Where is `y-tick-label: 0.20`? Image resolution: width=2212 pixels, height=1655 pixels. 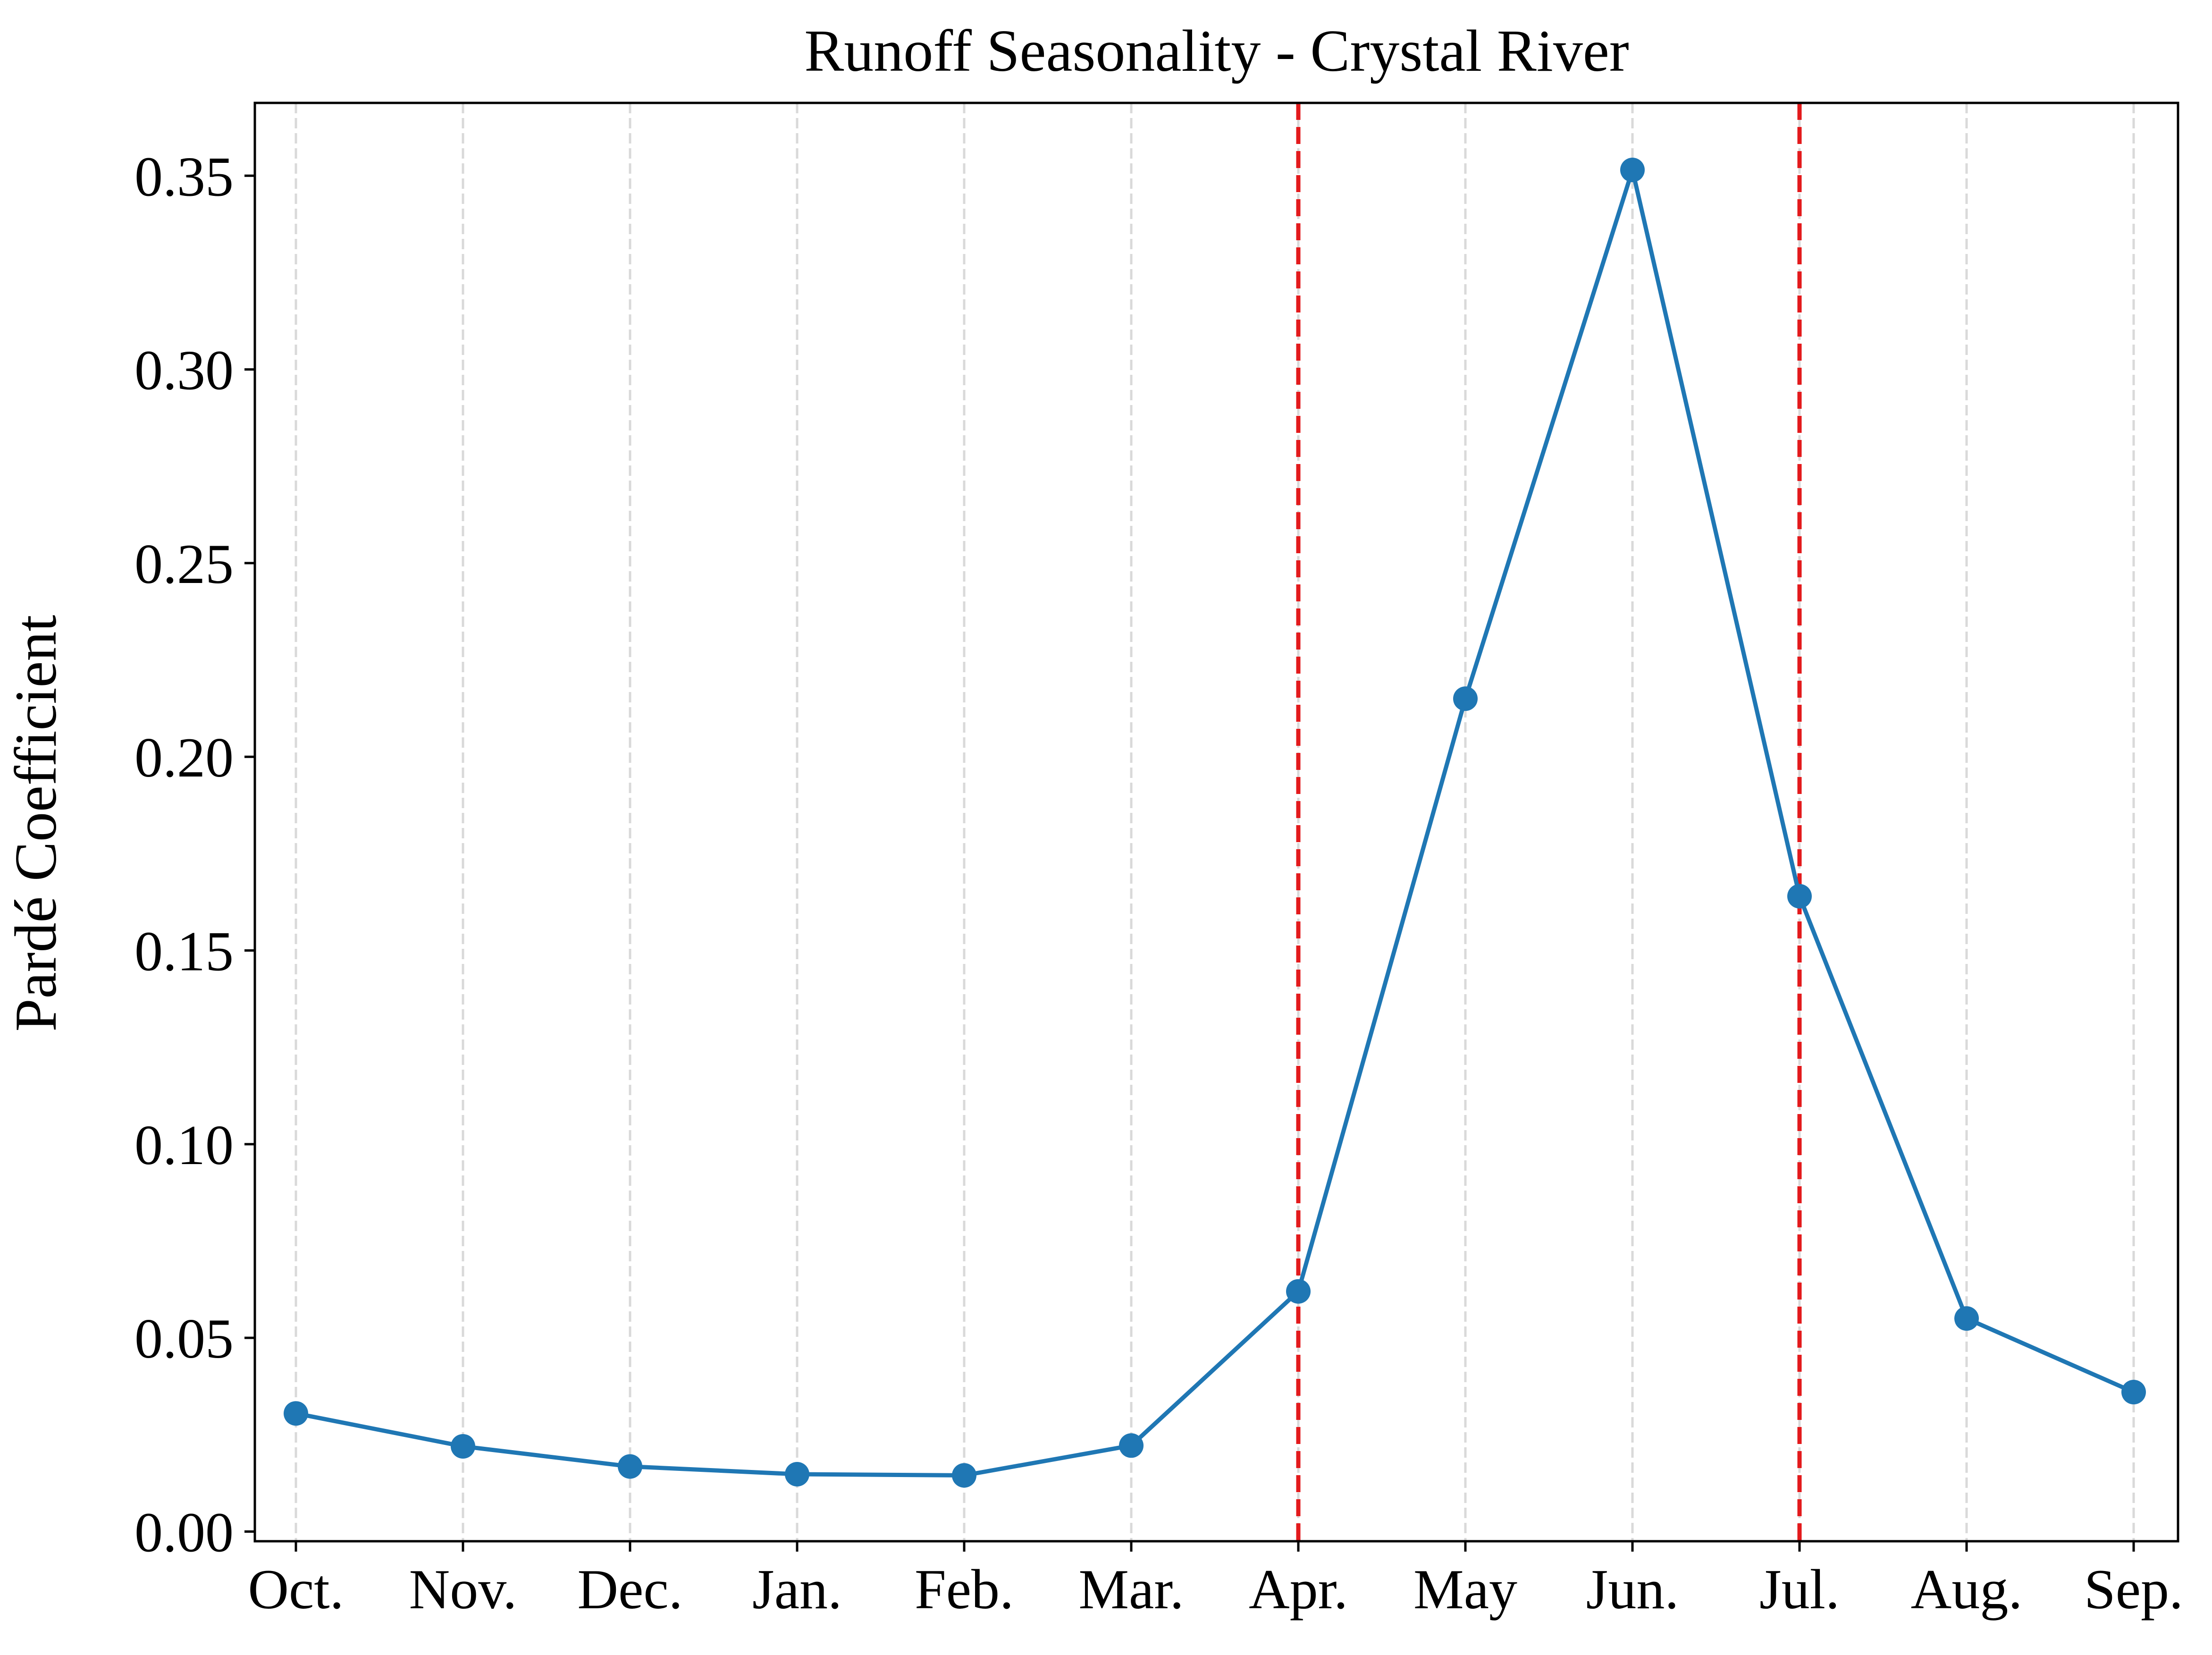
y-tick-label: 0.20 is located at coordinates (184, 757).